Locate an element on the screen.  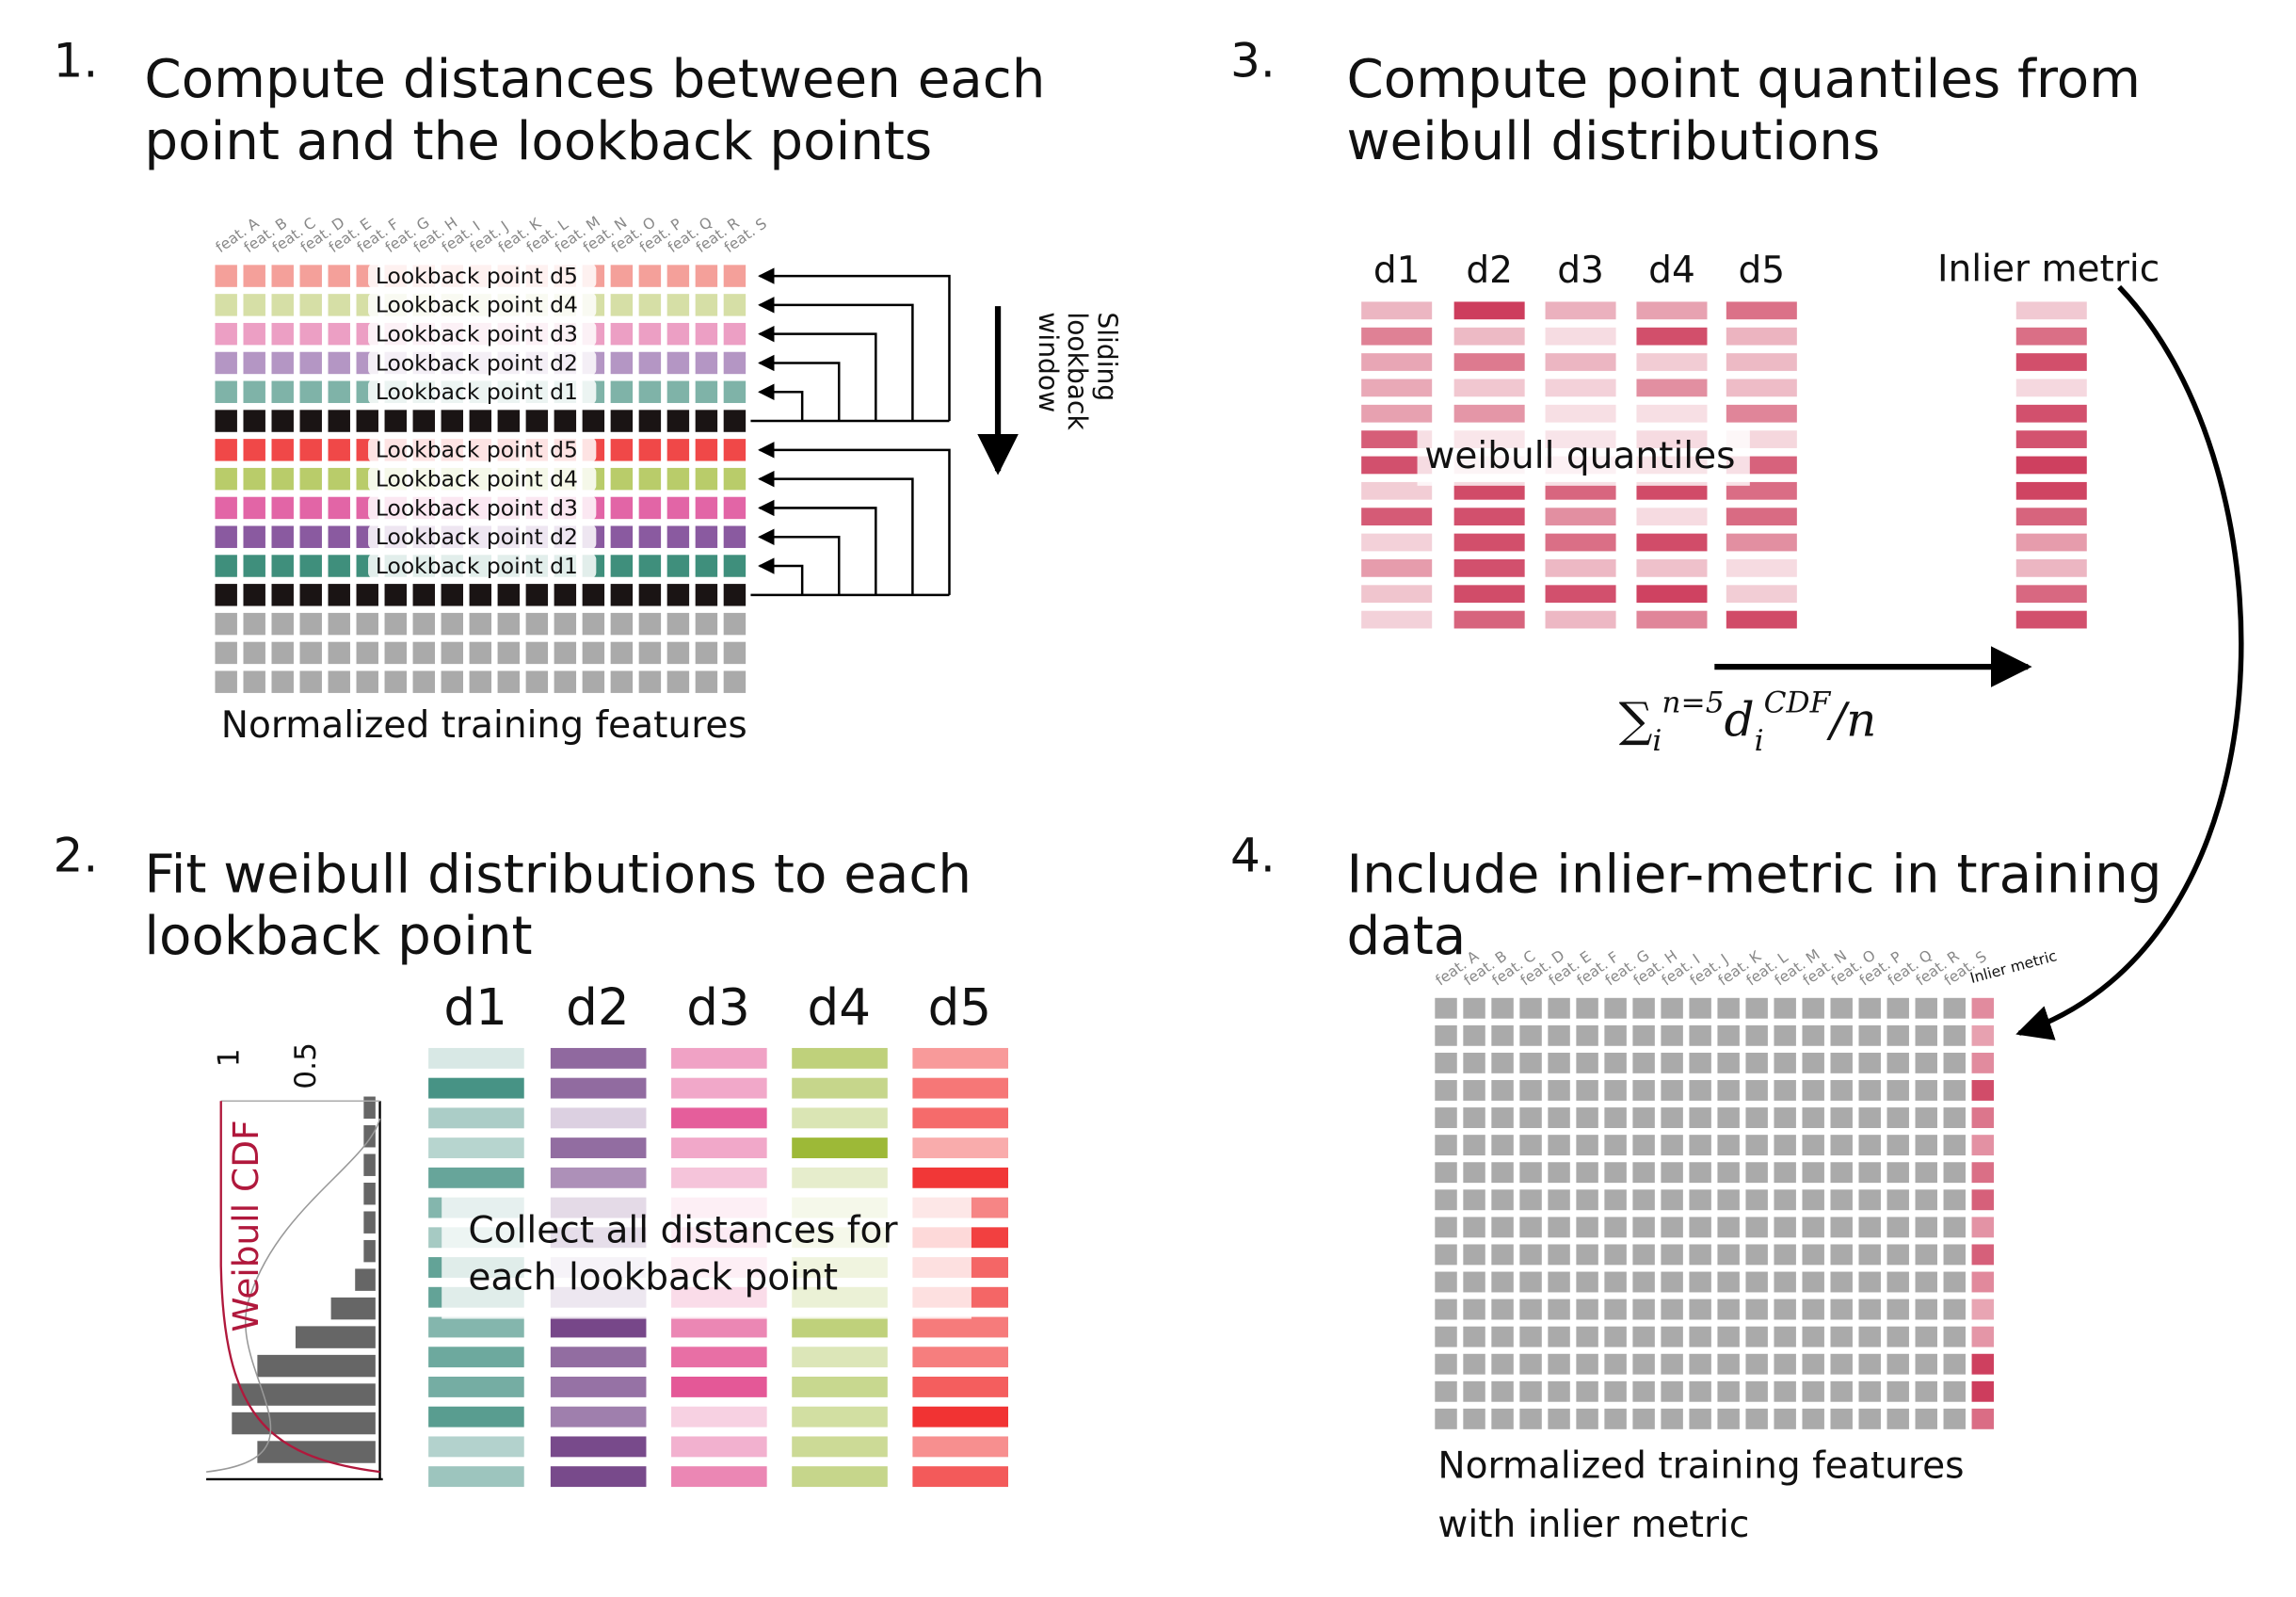
overlay-box is located at coordinates (1584, 456).